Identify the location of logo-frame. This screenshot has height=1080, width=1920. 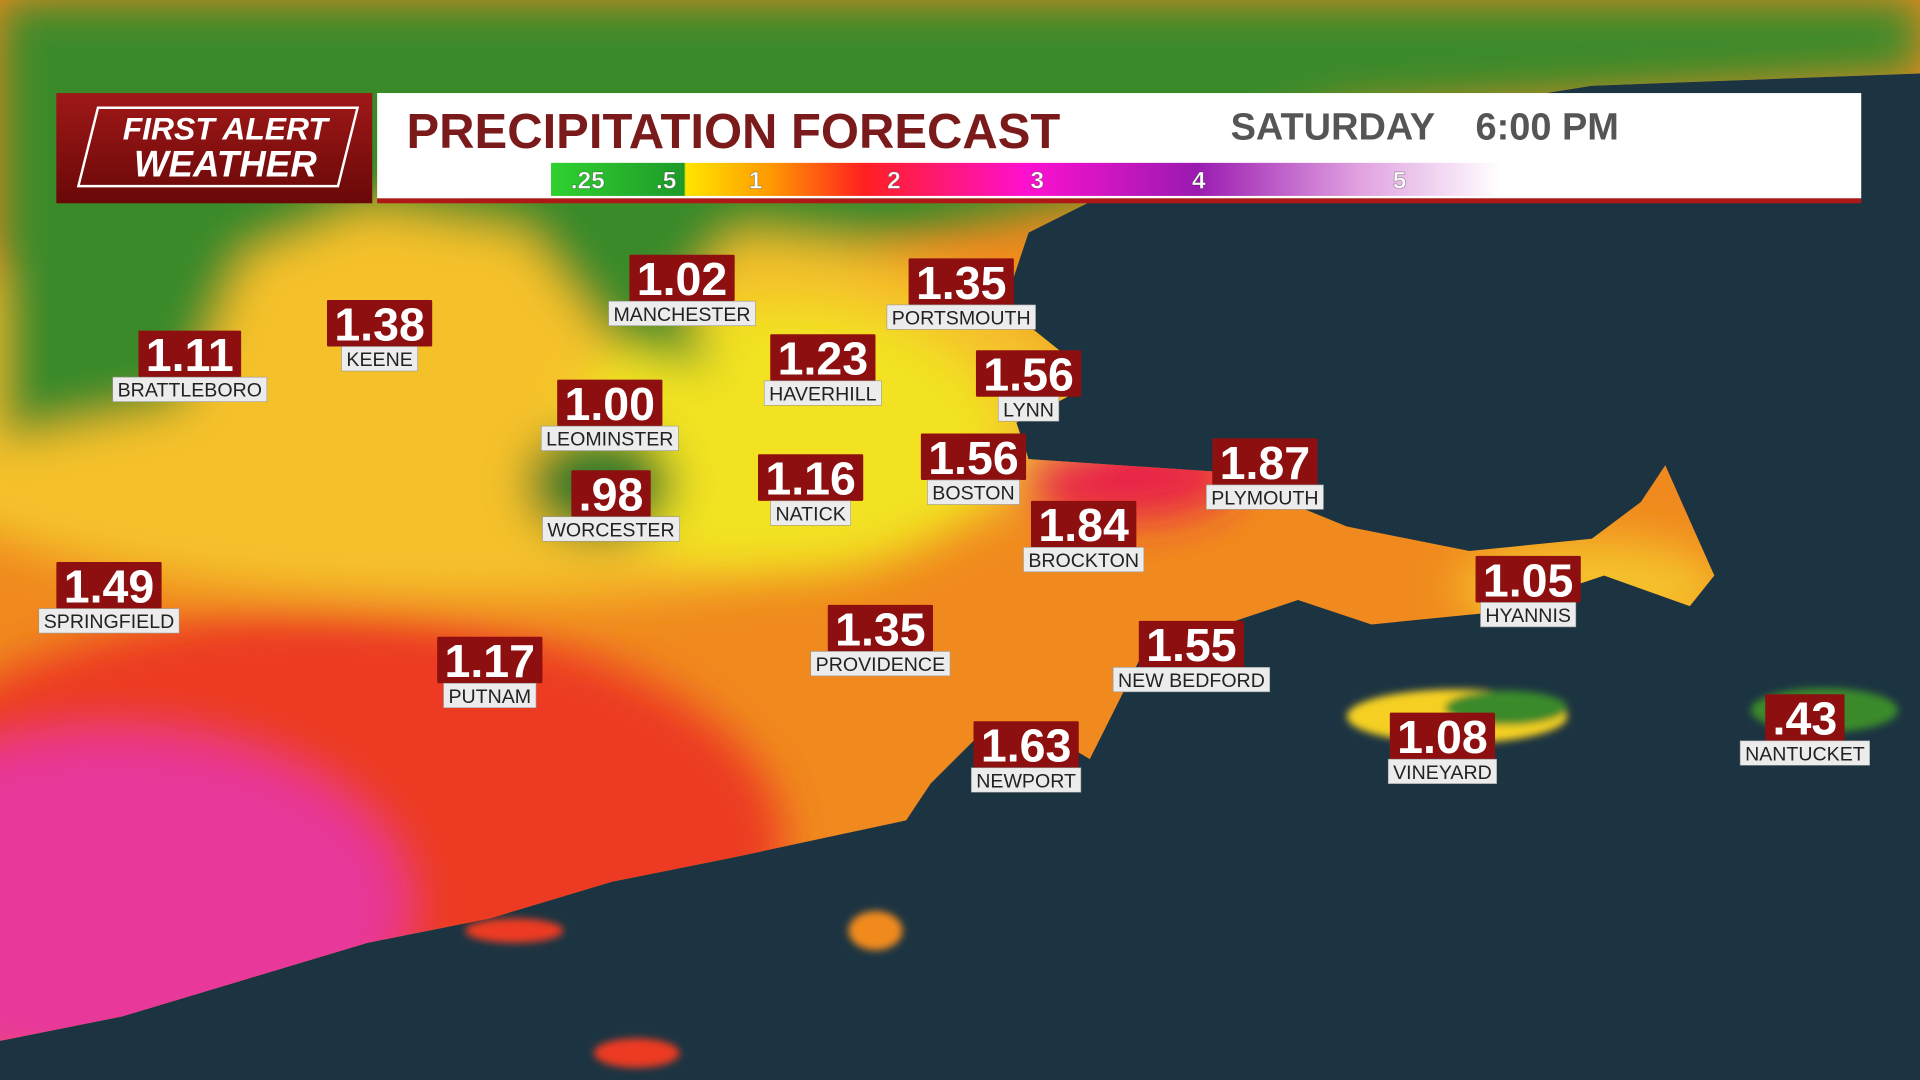
(218, 147).